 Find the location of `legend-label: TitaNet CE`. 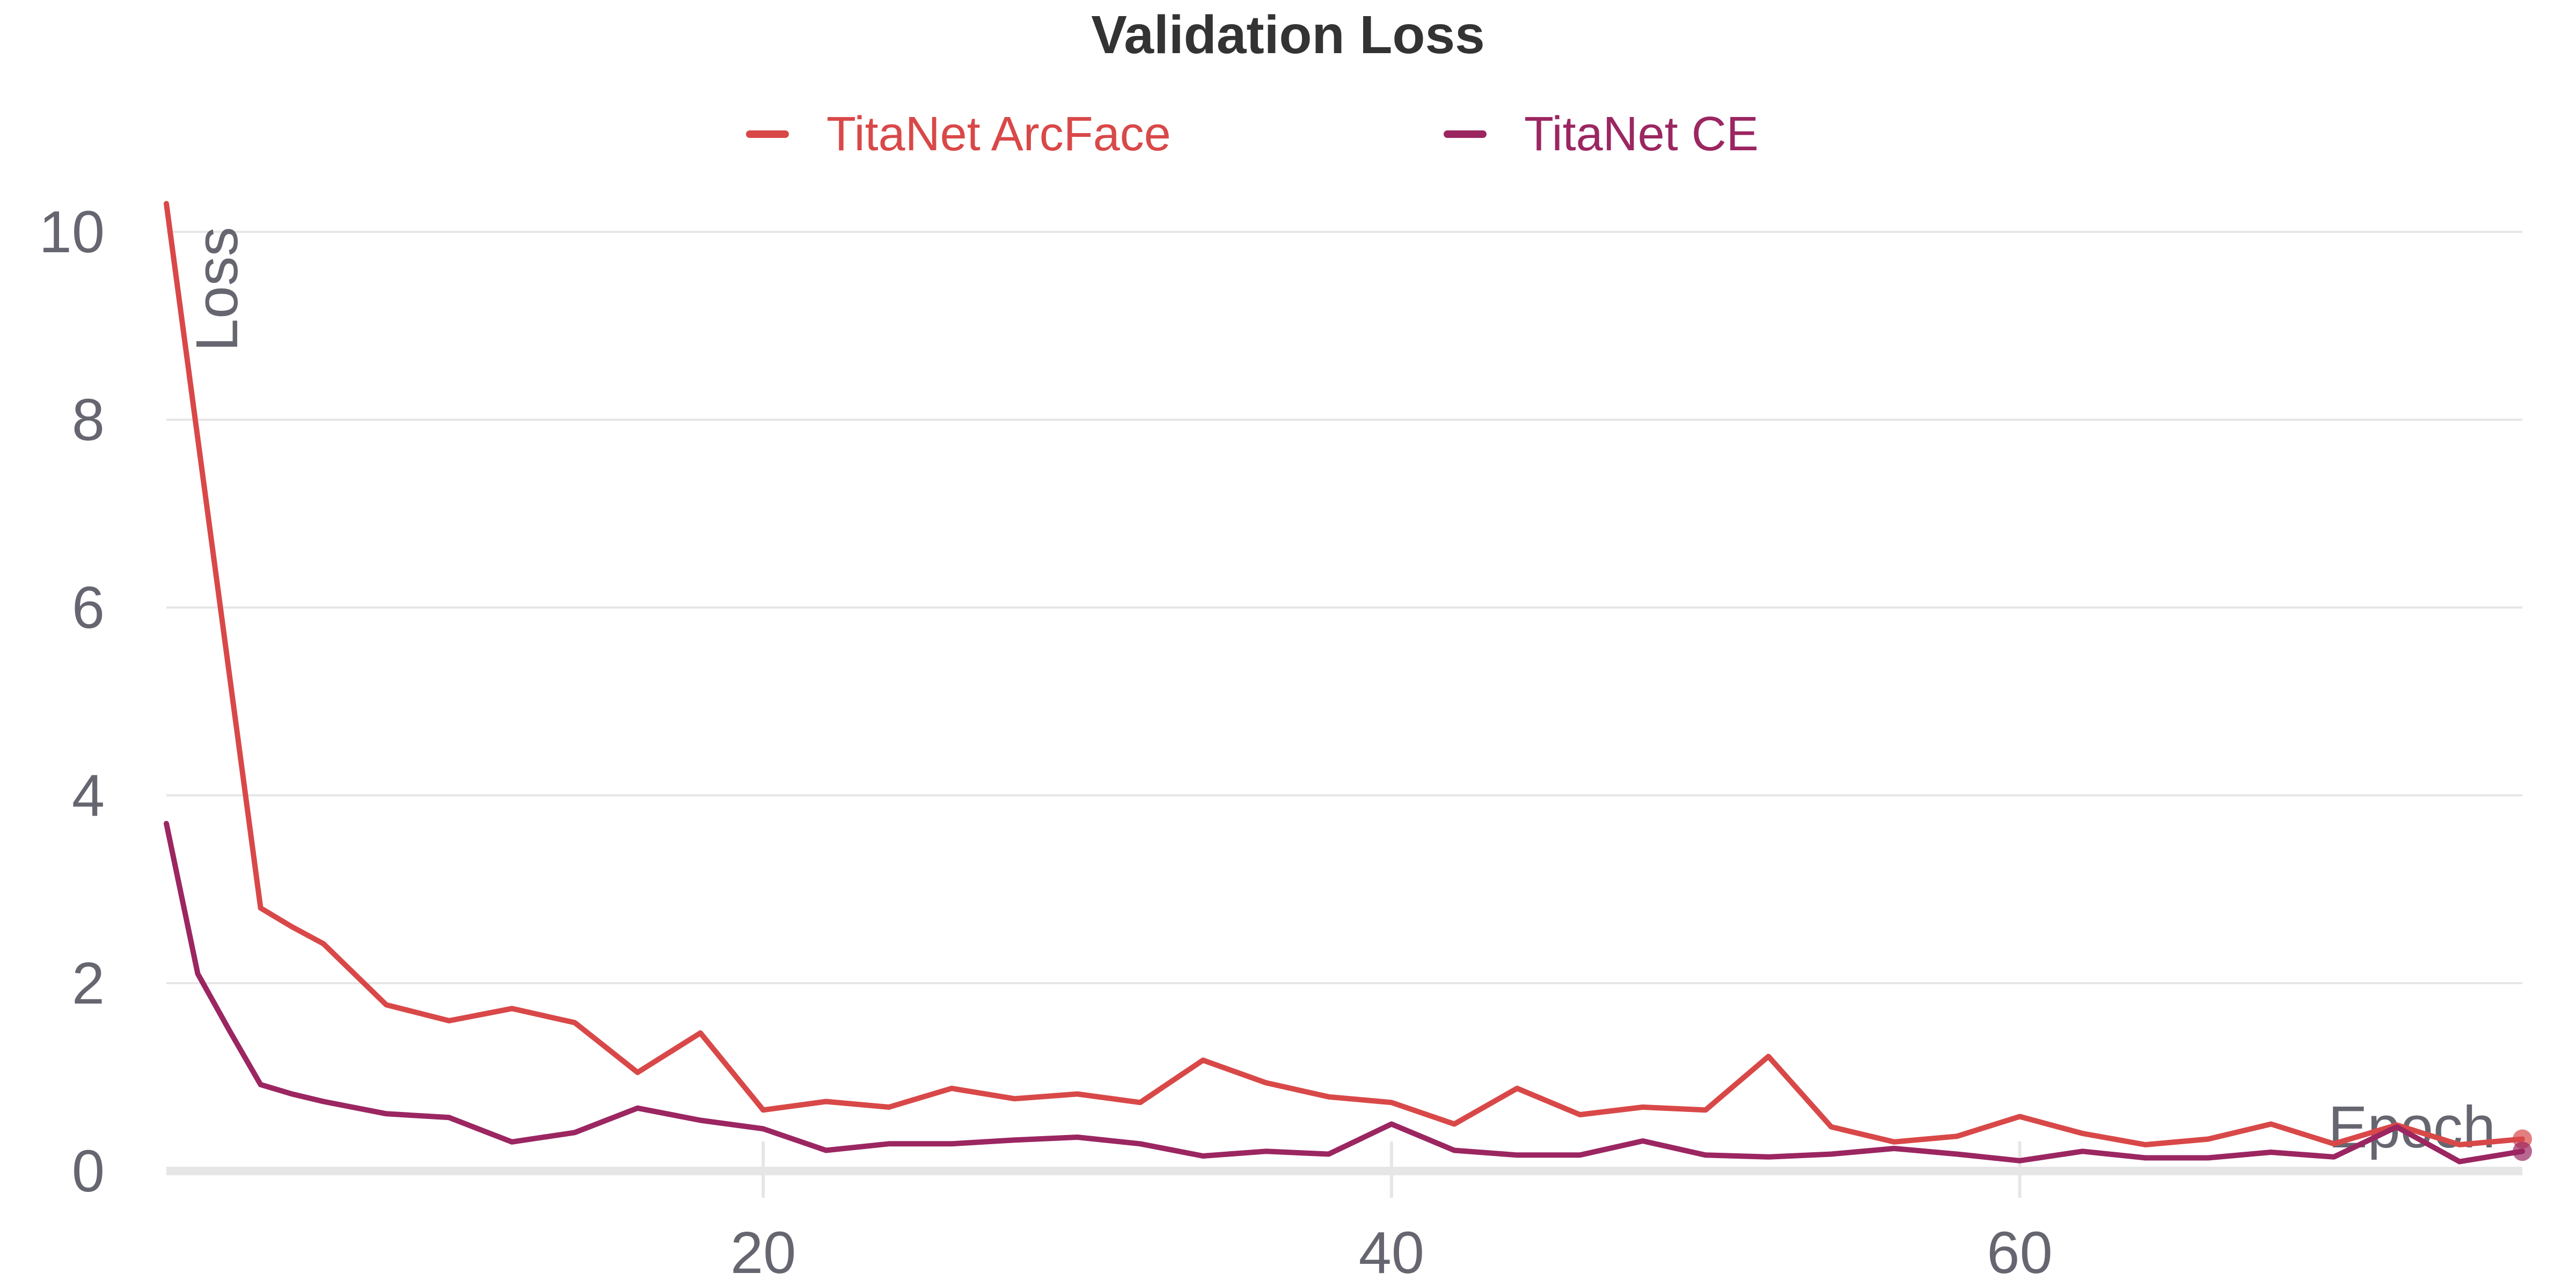

legend-label: TitaNet CE is located at coordinates (1641, 134).